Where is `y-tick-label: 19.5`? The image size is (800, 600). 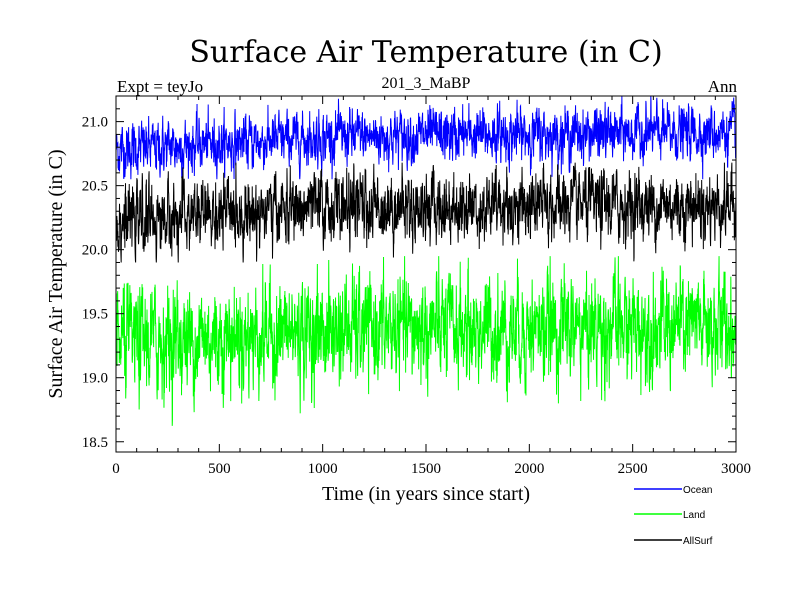 y-tick-label: 19.5 is located at coordinates (95, 315).